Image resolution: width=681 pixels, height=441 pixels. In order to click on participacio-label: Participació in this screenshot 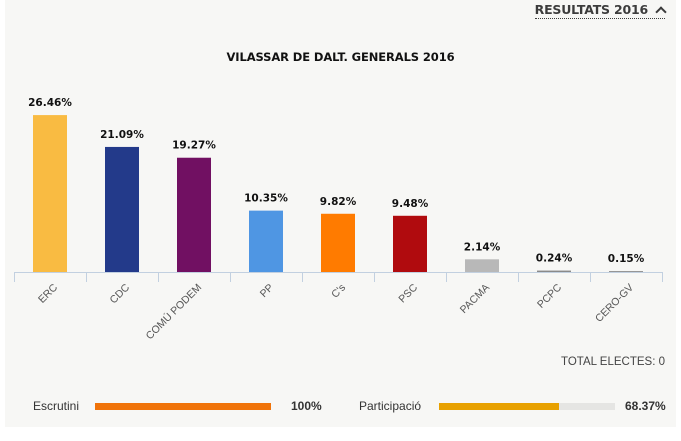, I will do `click(390, 406)`.